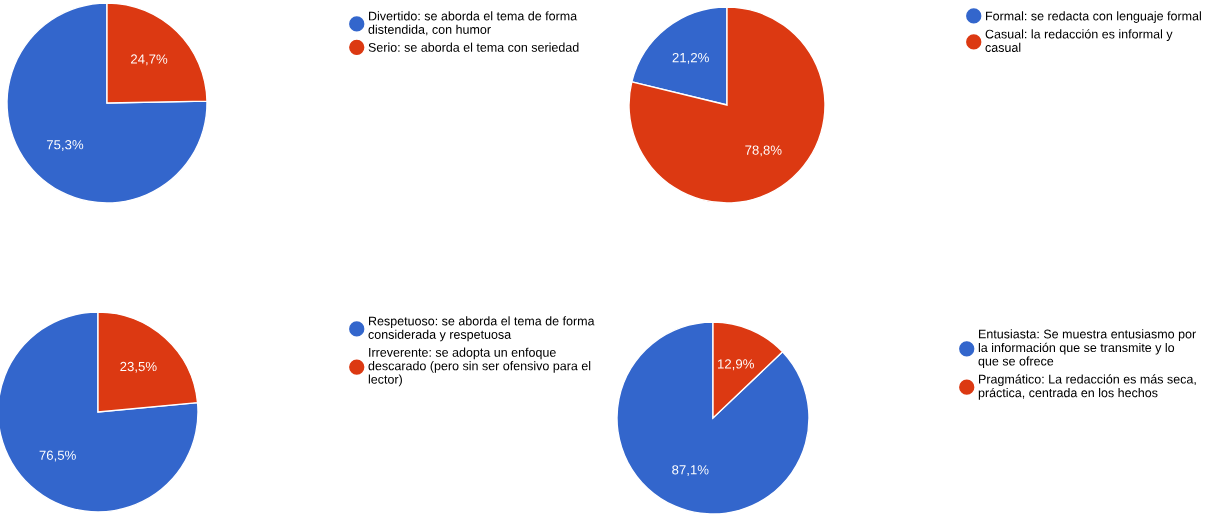 Image resolution: width=1210 pixels, height=514 pixels. Describe the element at coordinates (65, 145) in the screenshot. I see `data-label: 75,3%` at that location.